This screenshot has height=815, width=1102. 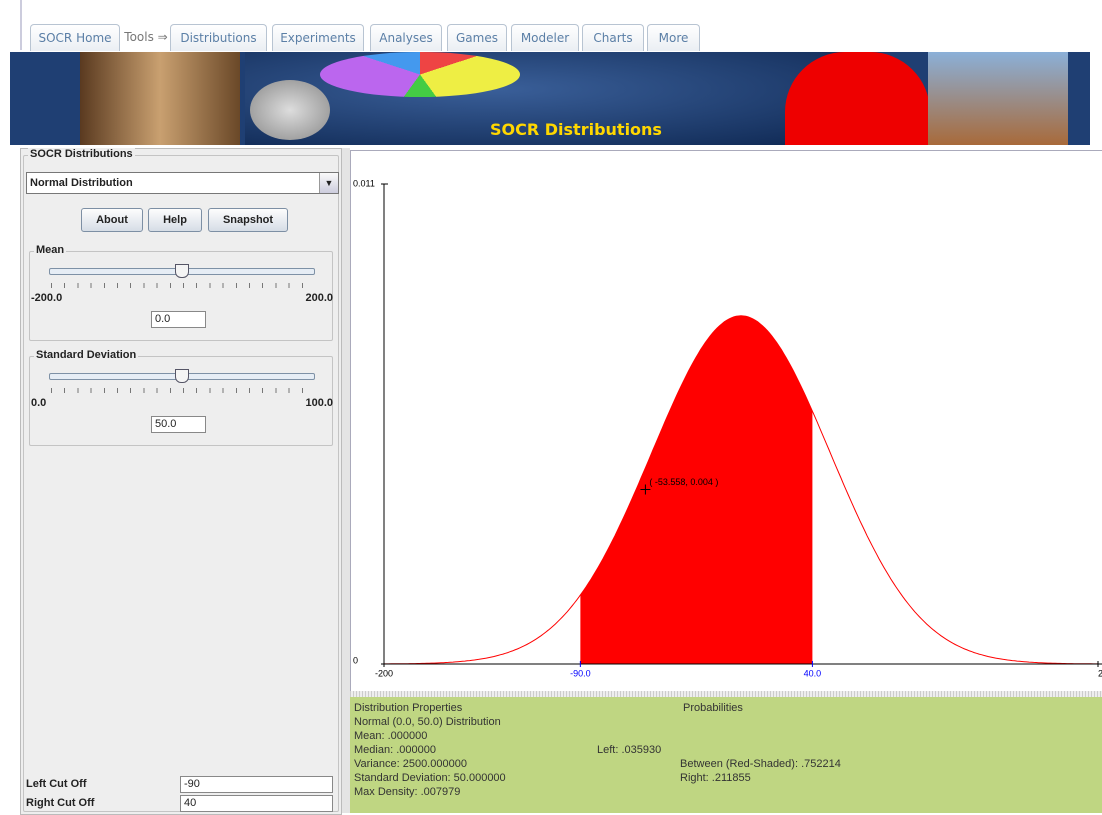 What do you see at coordinates (39, 403) in the screenshot?
I see `slider-min: 0.0` at bounding box center [39, 403].